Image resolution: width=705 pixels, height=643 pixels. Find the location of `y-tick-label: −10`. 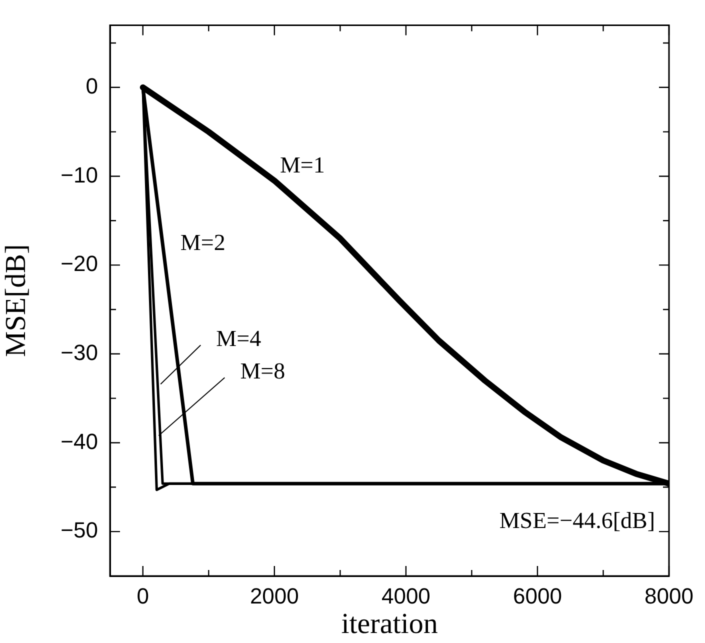

y-tick-label: −10 is located at coordinates (79, 175).